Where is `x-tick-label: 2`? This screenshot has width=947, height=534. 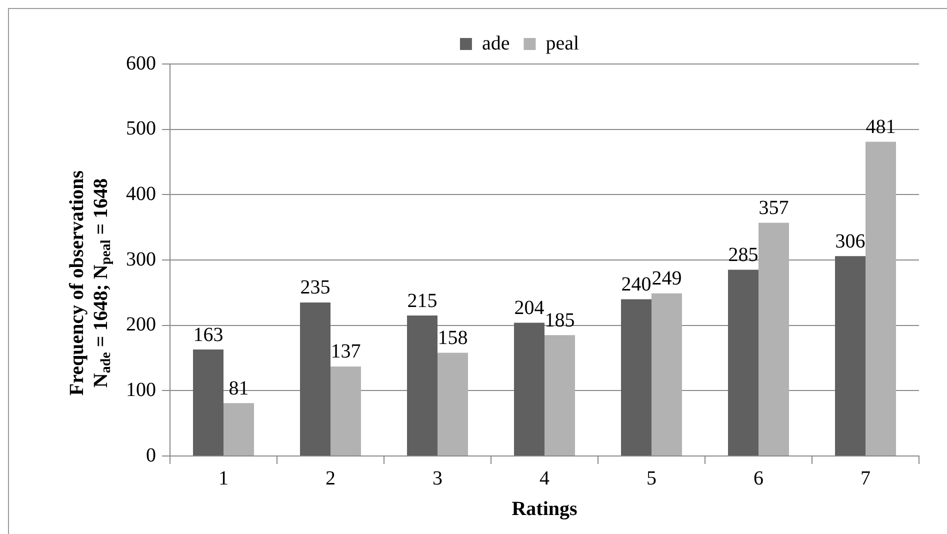
x-tick-label: 2 is located at coordinates (331, 478).